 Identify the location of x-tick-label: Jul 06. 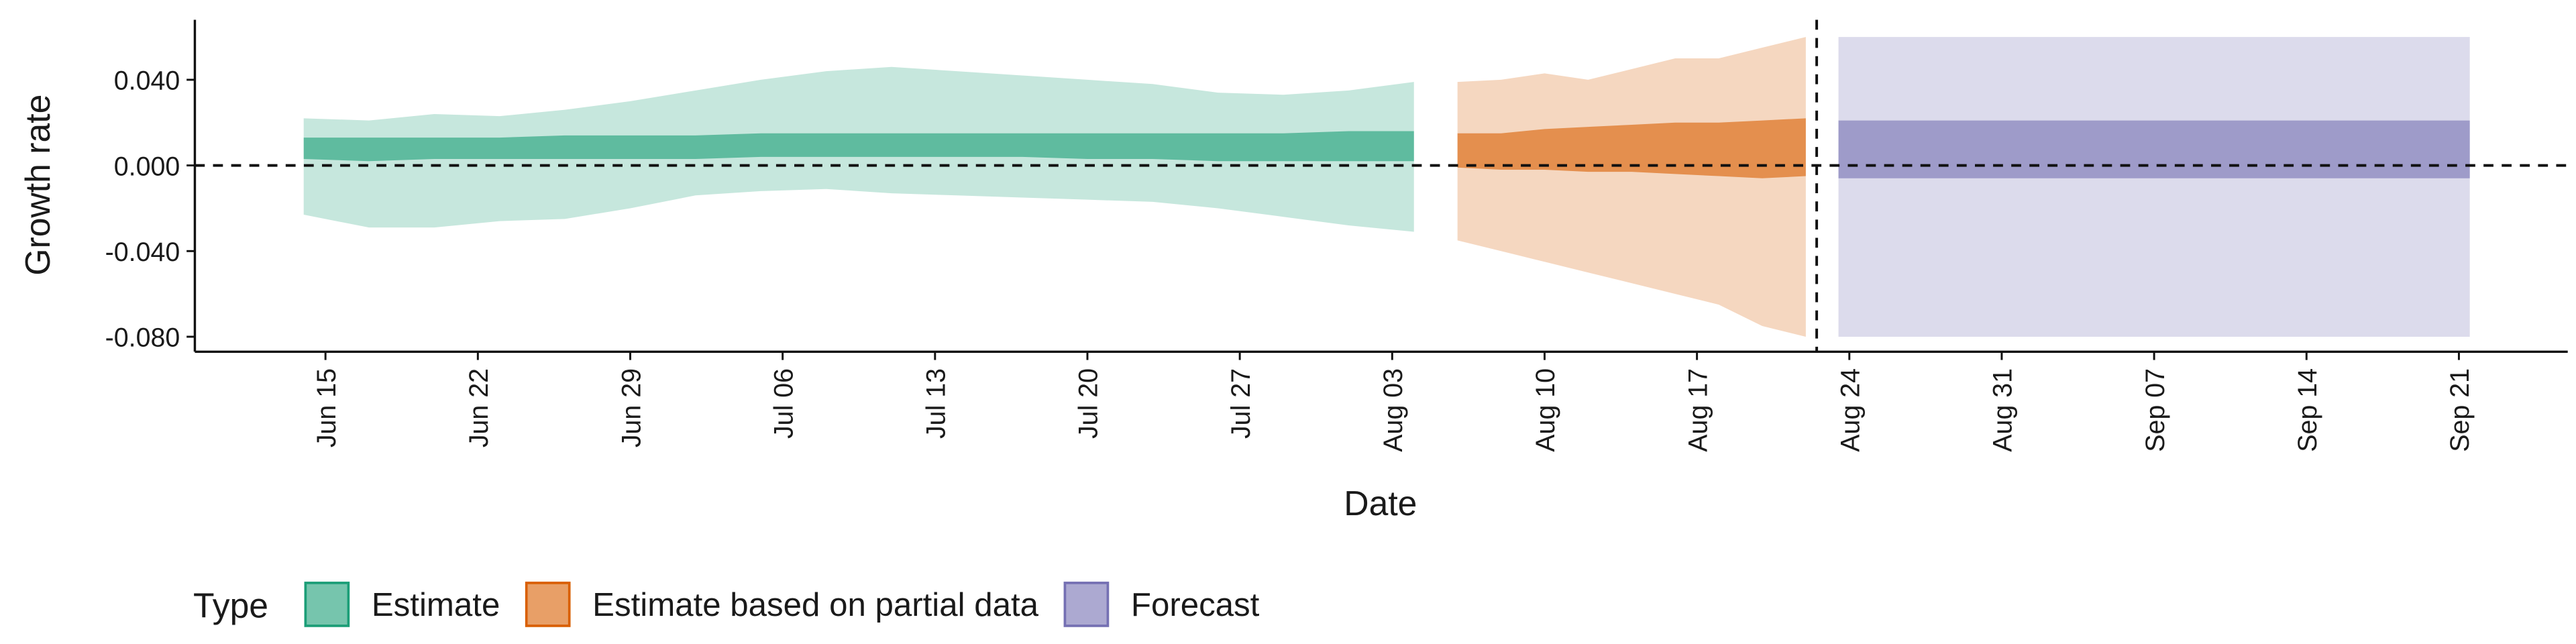
(783, 403).